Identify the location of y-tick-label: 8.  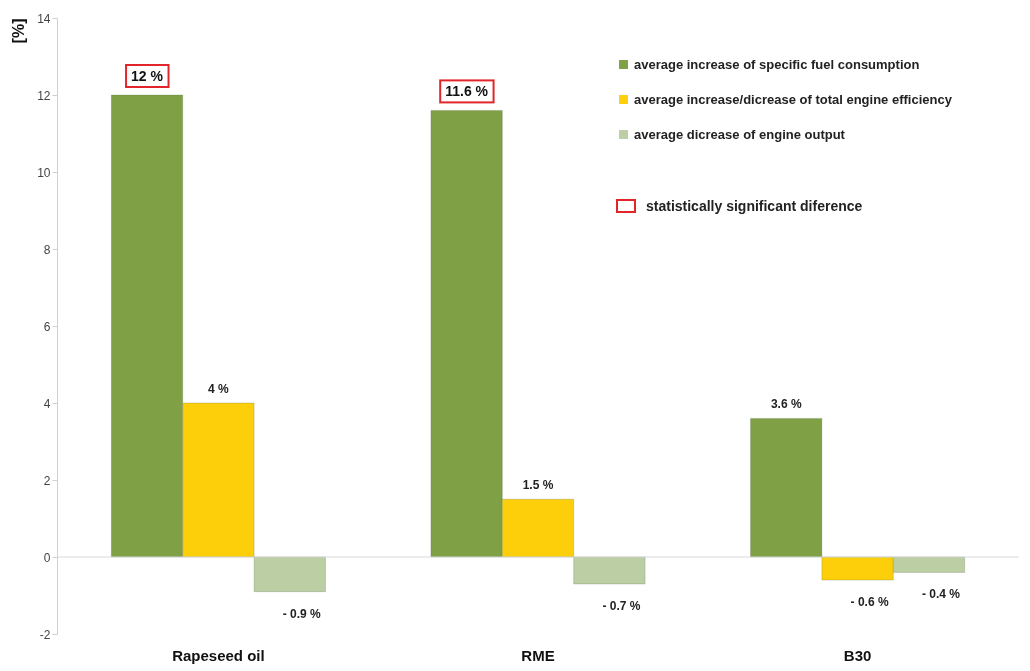
(47, 249).